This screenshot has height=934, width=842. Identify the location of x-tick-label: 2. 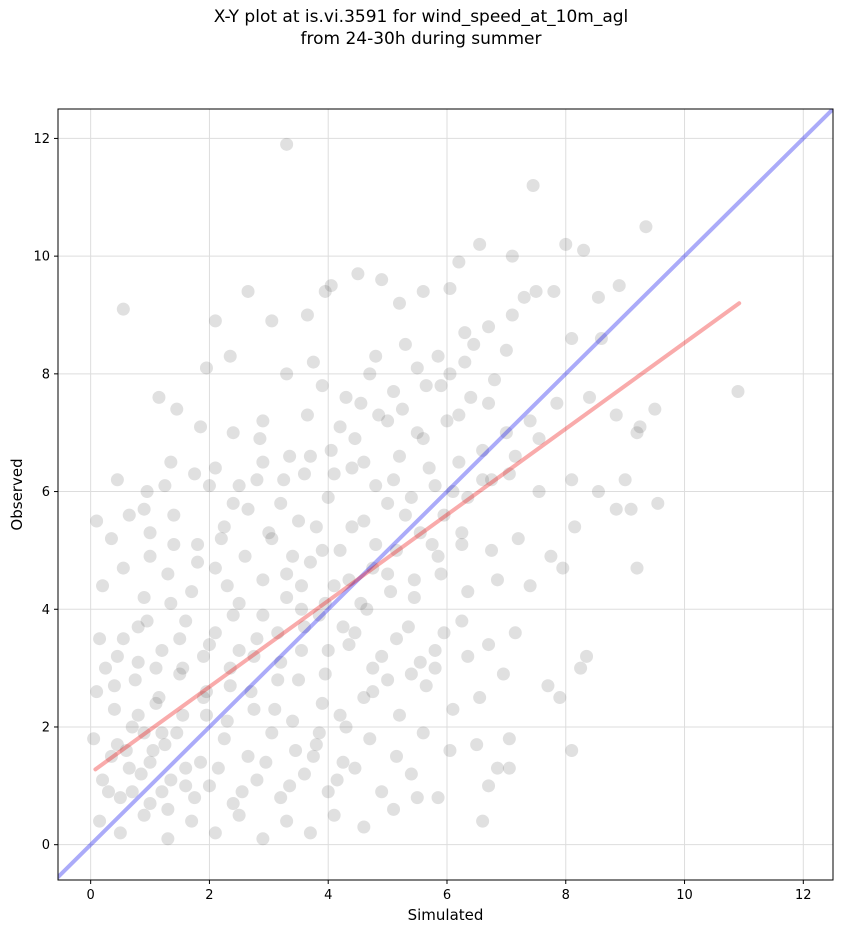
(209, 895).